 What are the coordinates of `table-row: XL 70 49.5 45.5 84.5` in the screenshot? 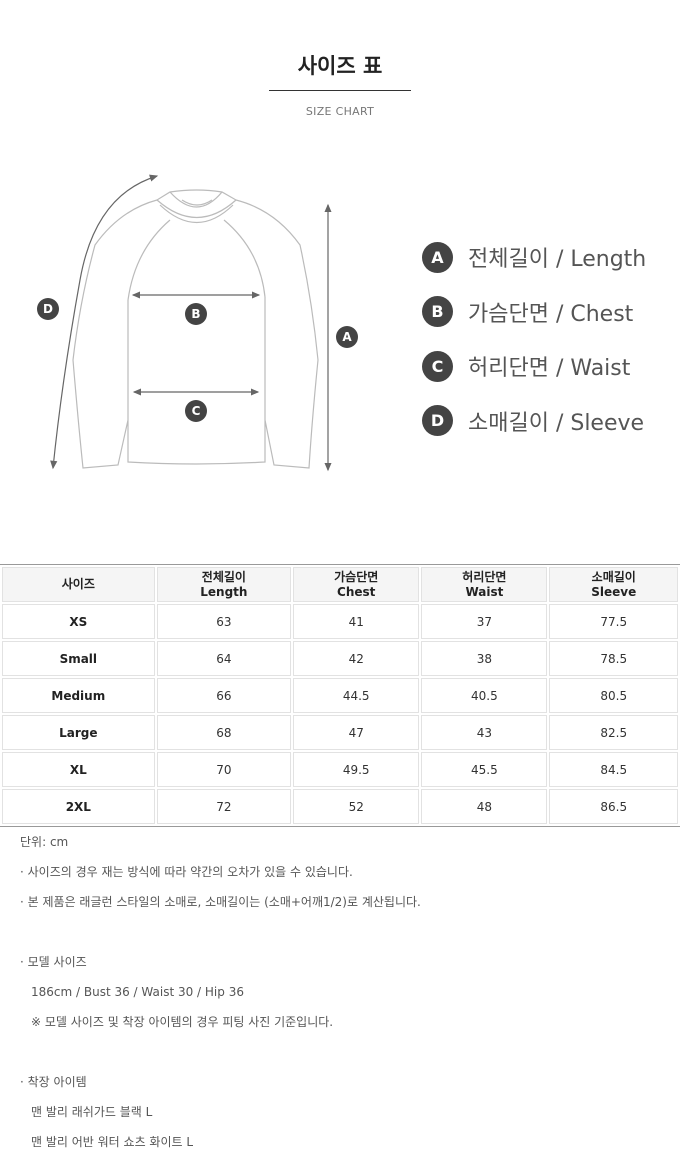 It's located at (340, 769).